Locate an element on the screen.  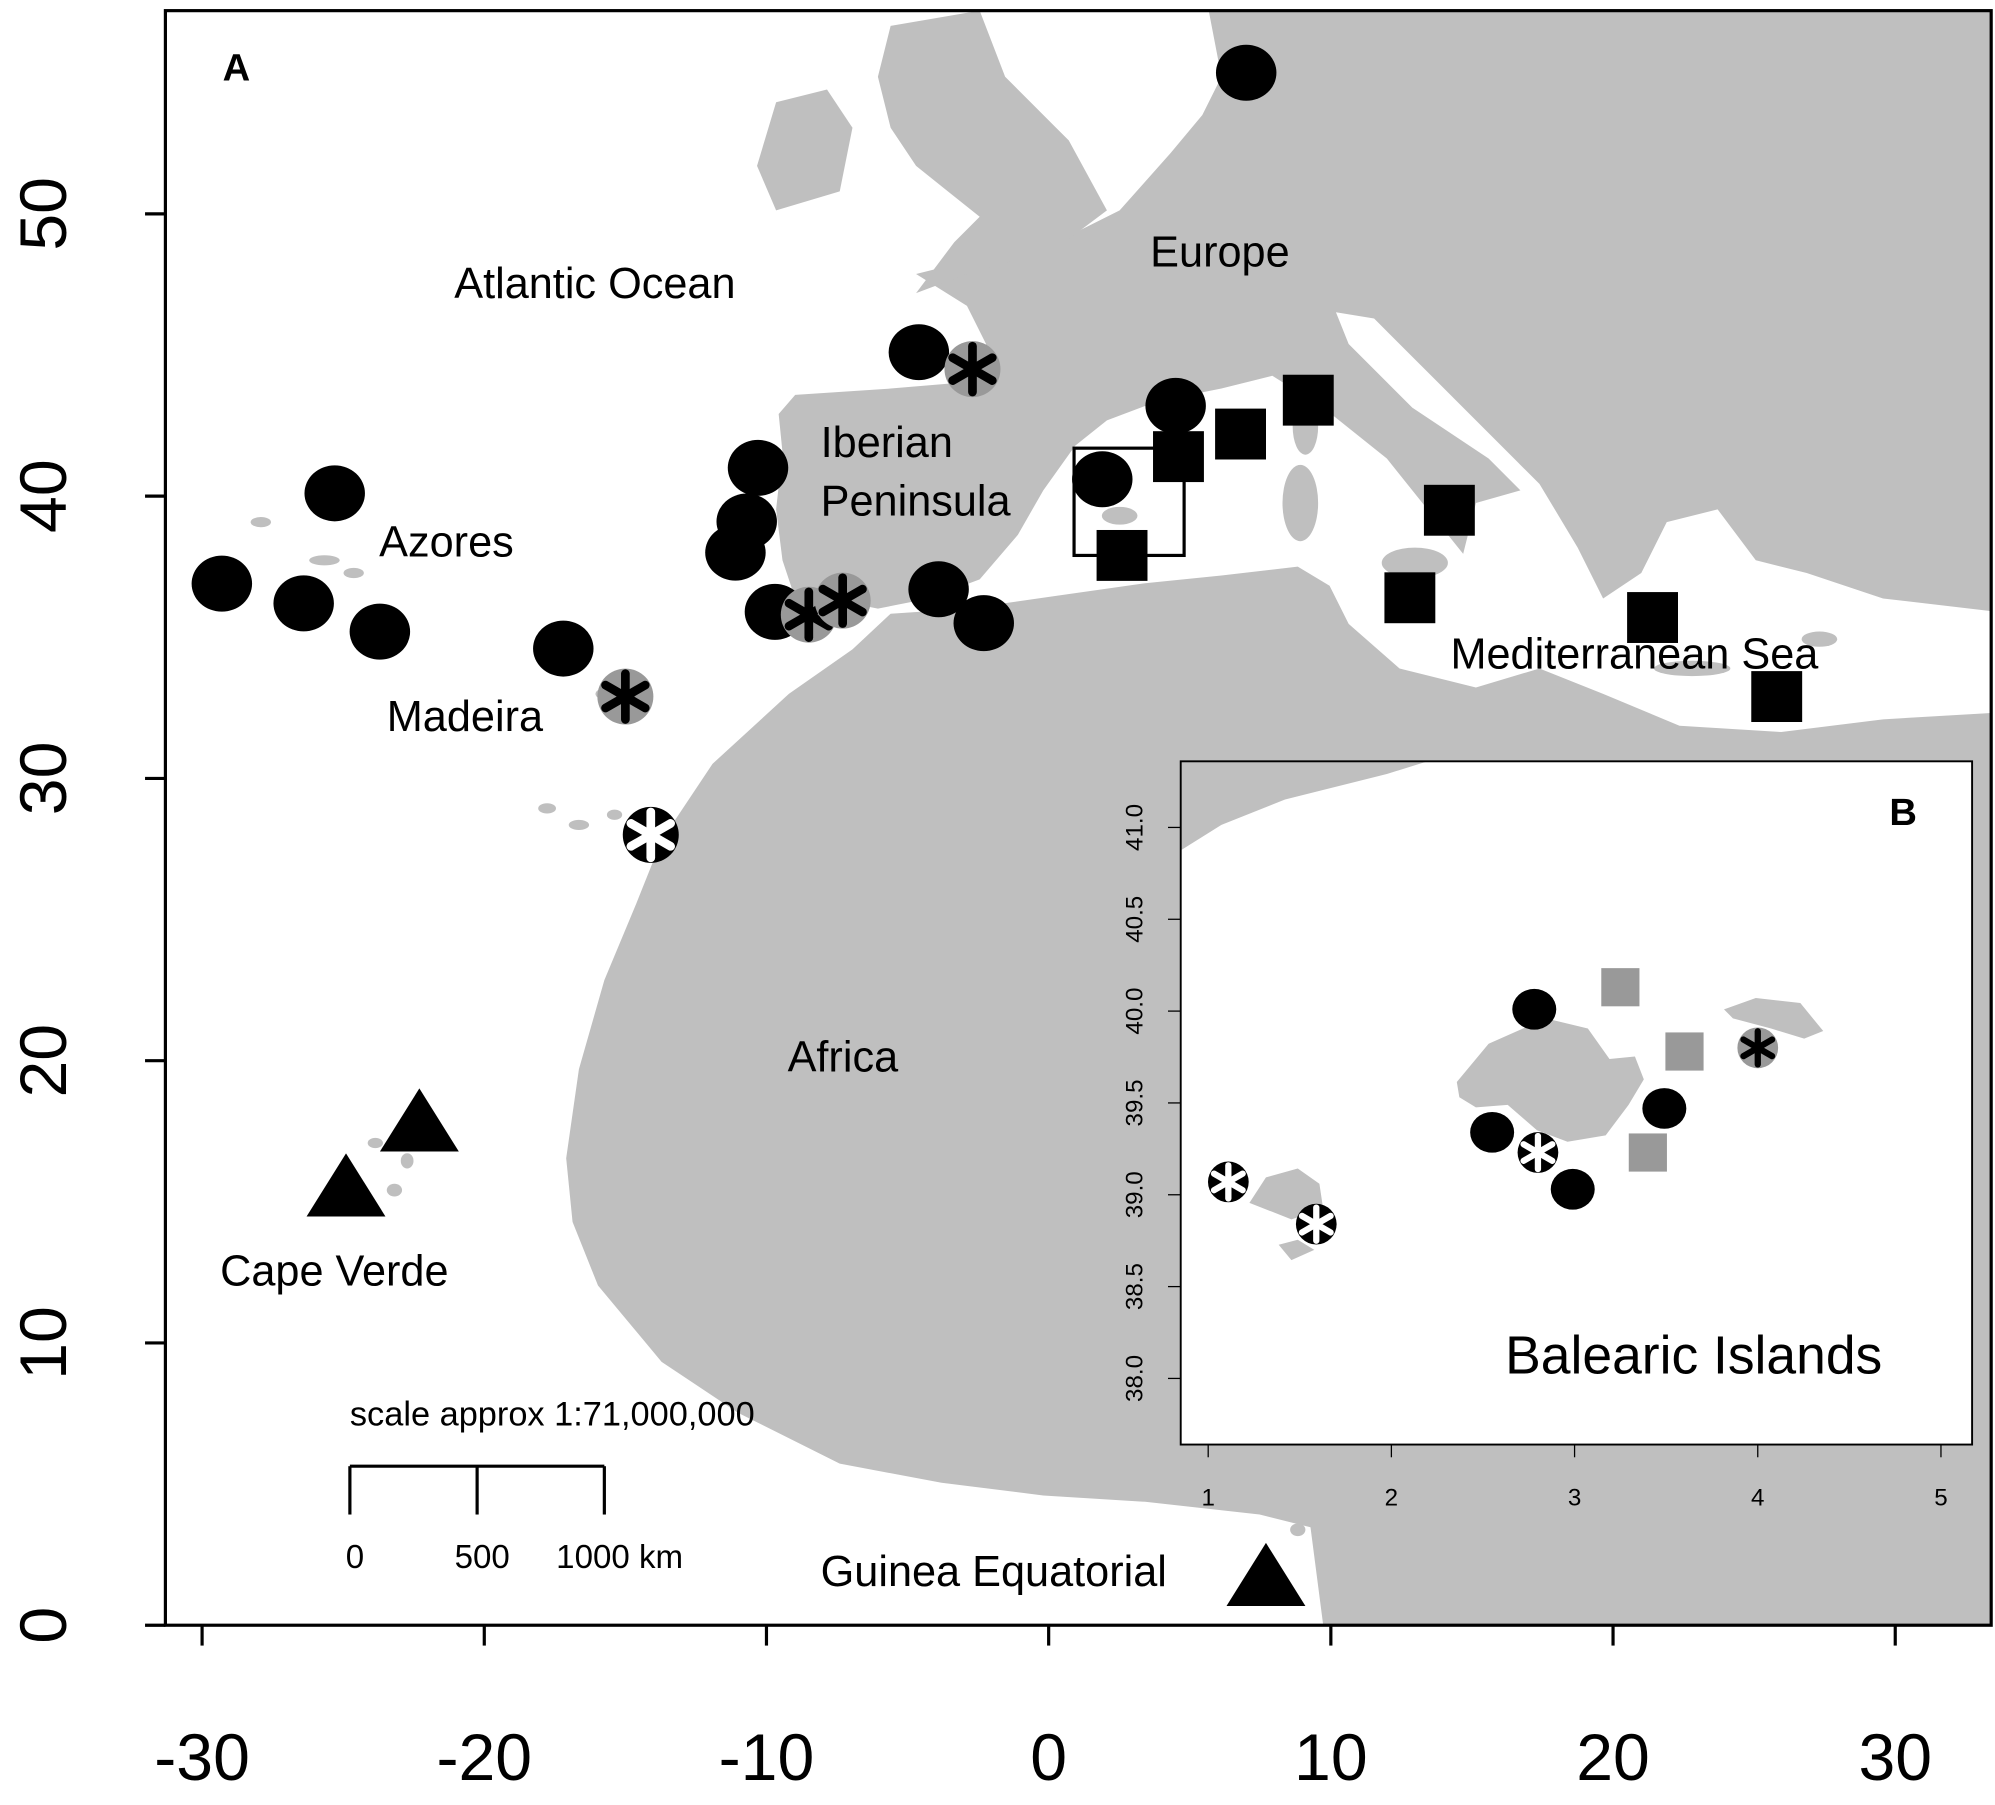
y-tick-label: 40.5 is located at coordinates (1135, 919).